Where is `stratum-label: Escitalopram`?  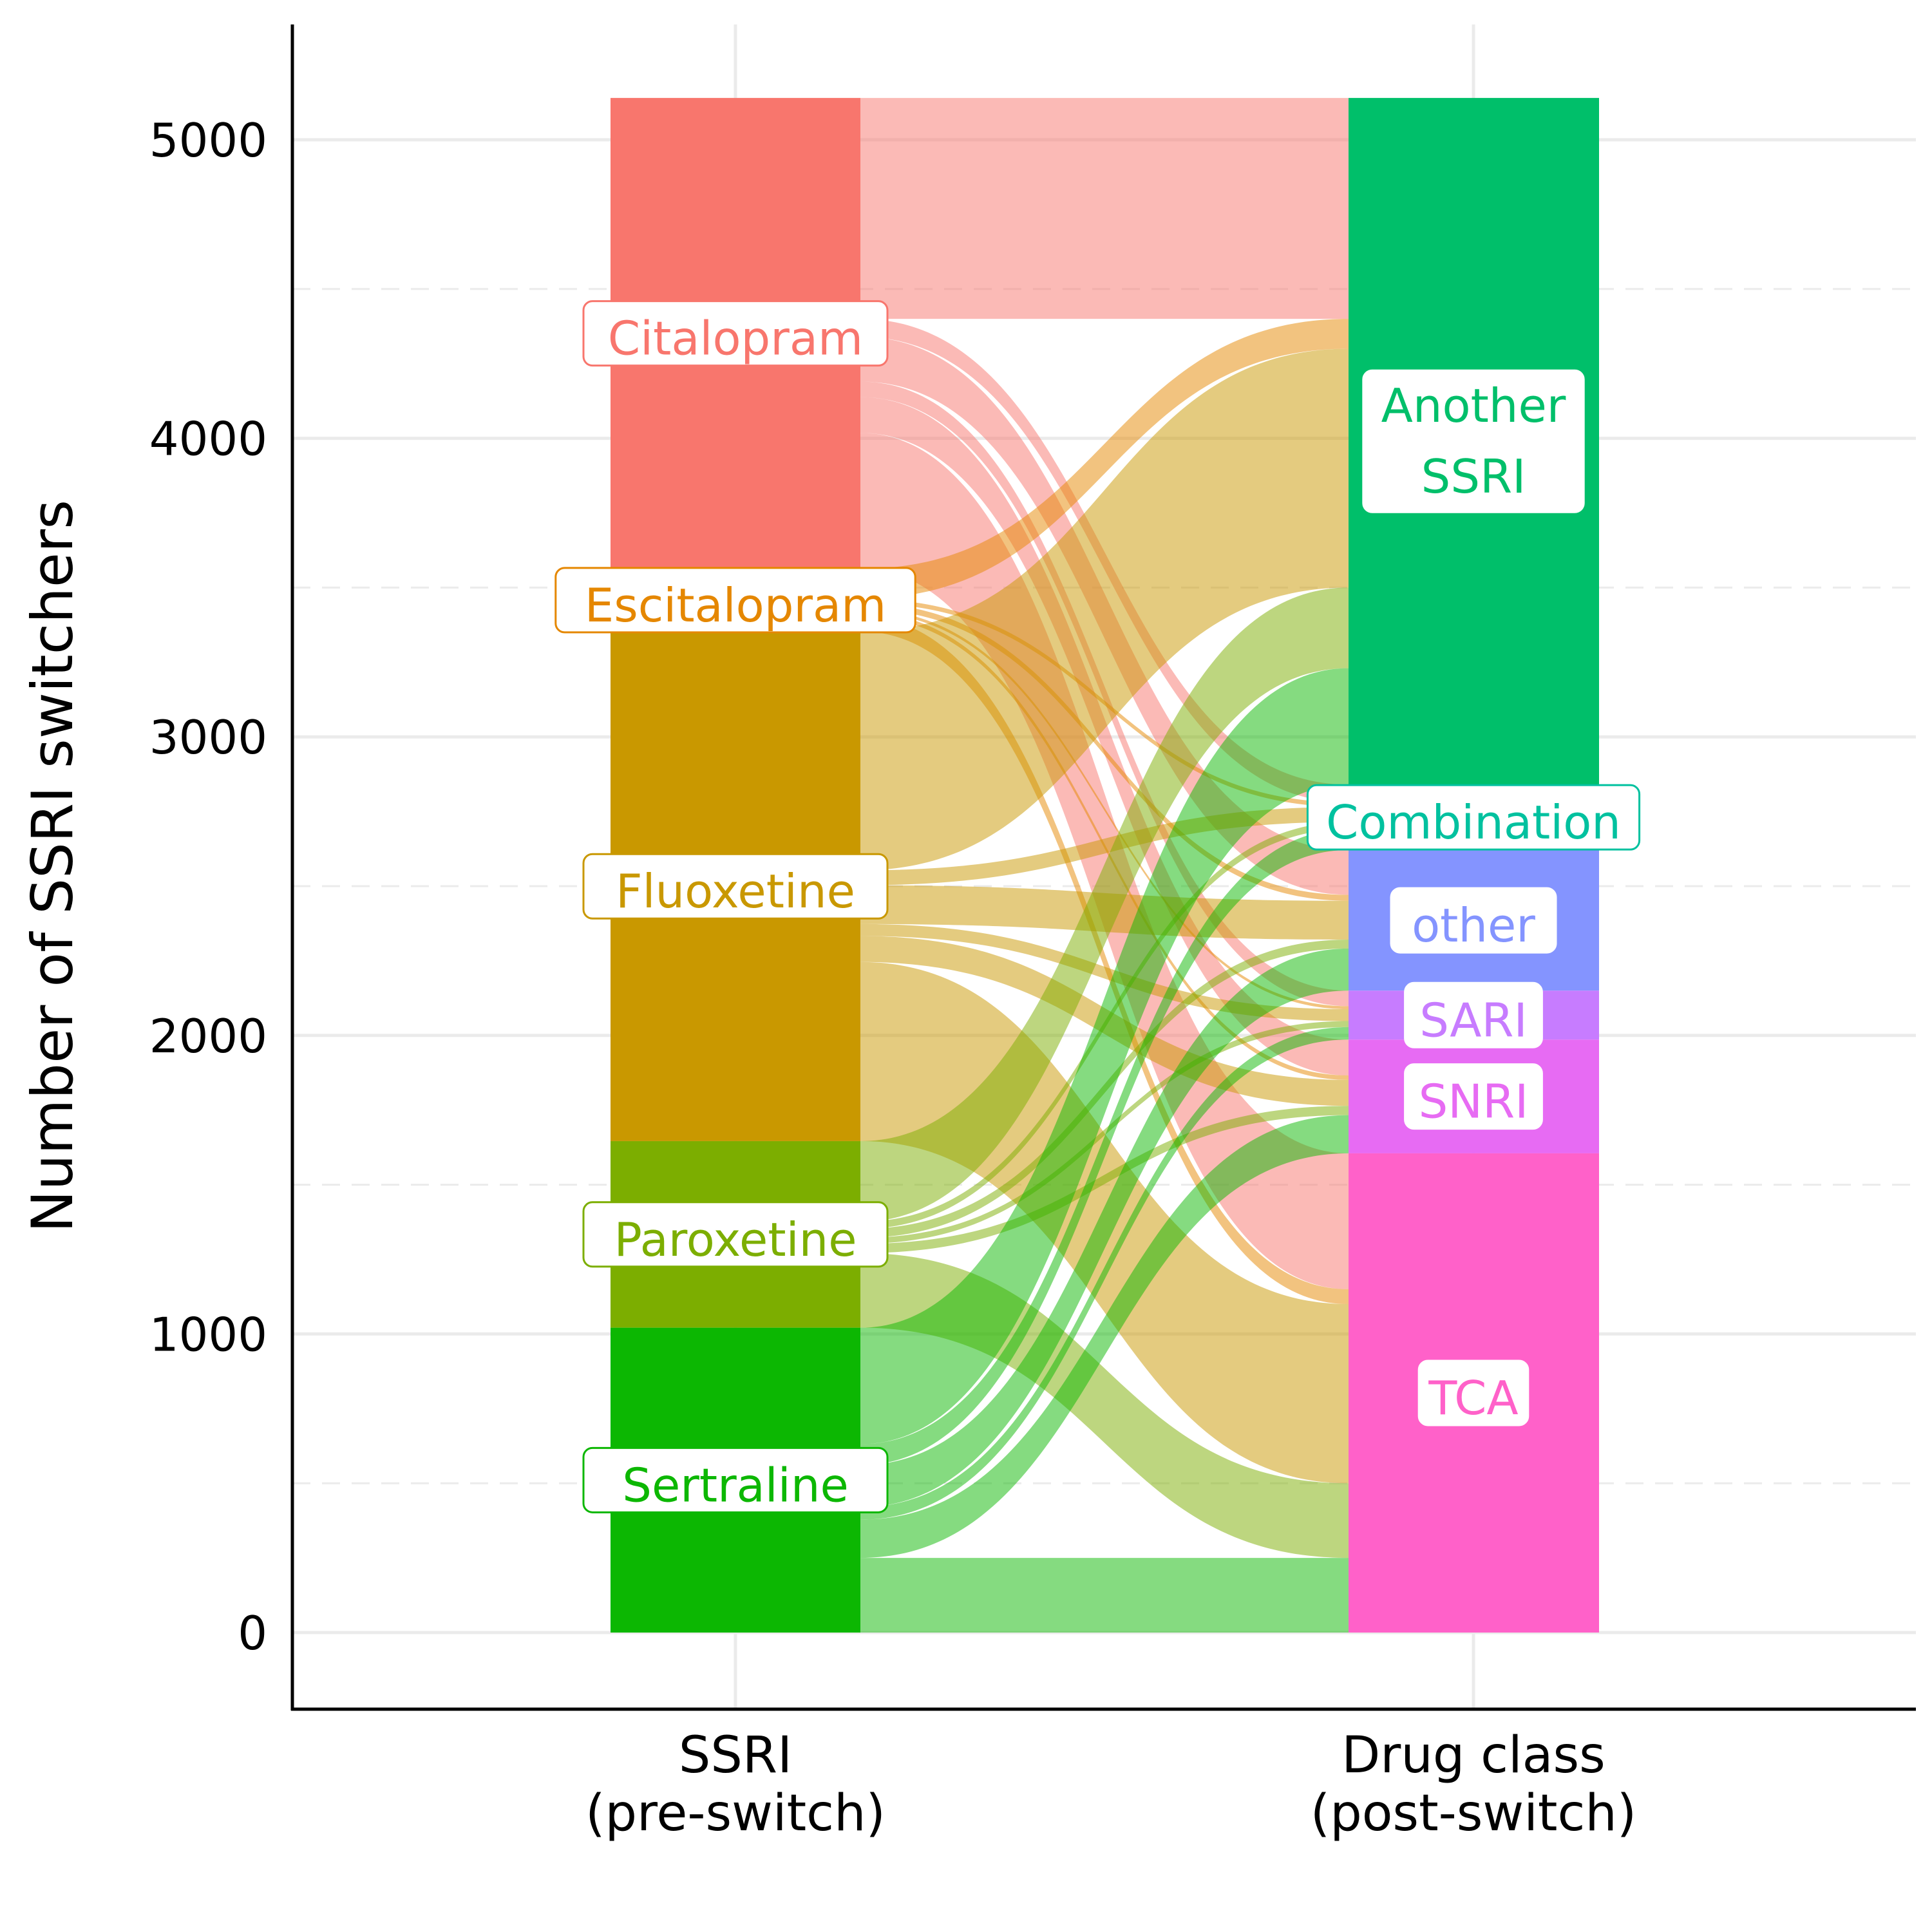
stratum-label: Escitalopram is located at coordinates (736, 605).